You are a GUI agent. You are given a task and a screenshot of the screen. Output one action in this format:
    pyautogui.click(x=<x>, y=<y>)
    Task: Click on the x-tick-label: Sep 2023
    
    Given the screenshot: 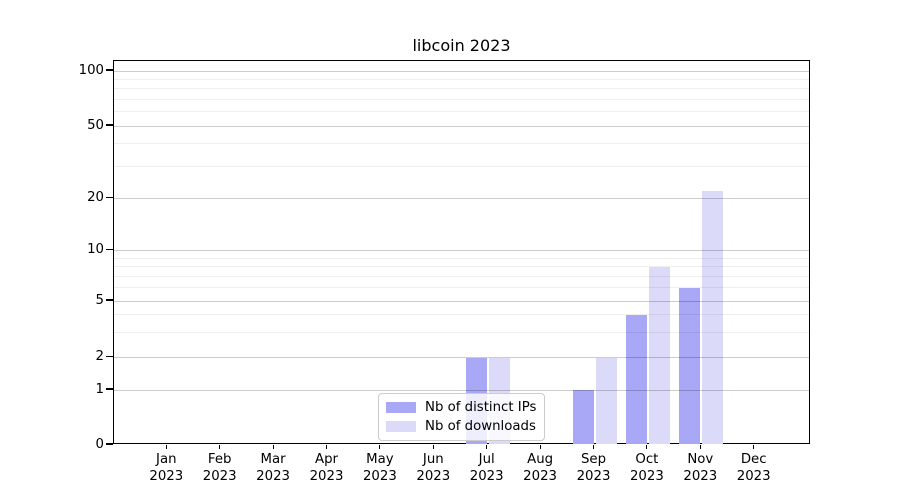 What is the action you would take?
    pyautogui.click(x=594, y=468)
    